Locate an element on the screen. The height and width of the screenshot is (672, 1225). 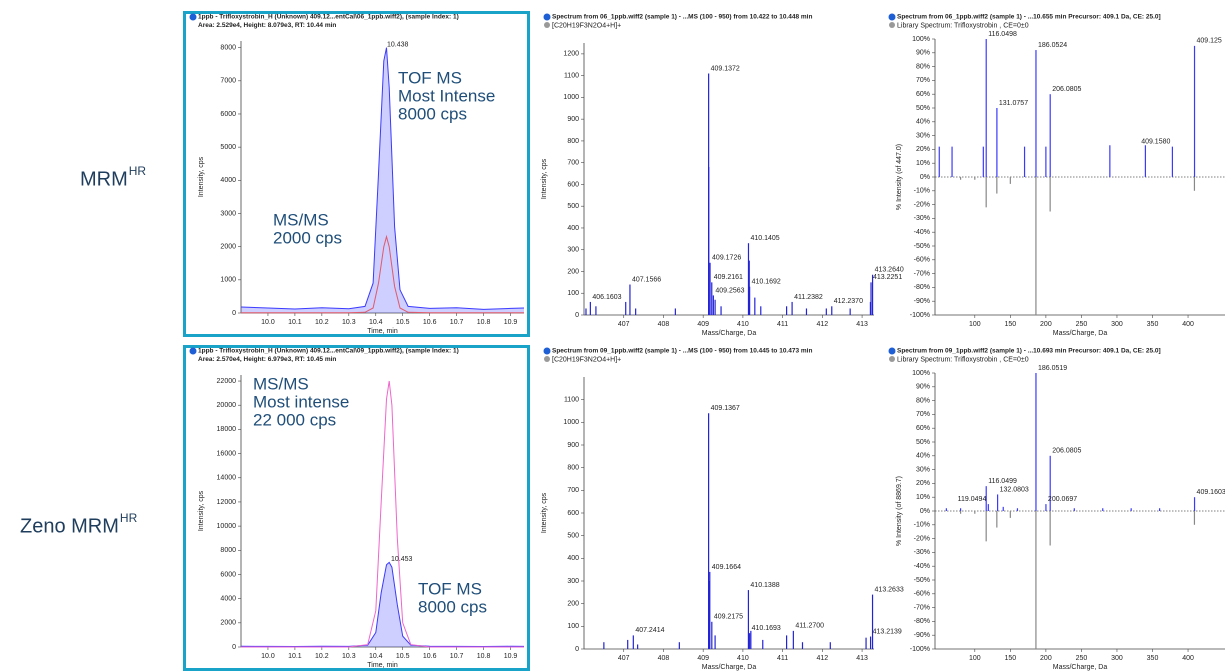
peak-label: 413.2139 is located at coordinates (887, 631).